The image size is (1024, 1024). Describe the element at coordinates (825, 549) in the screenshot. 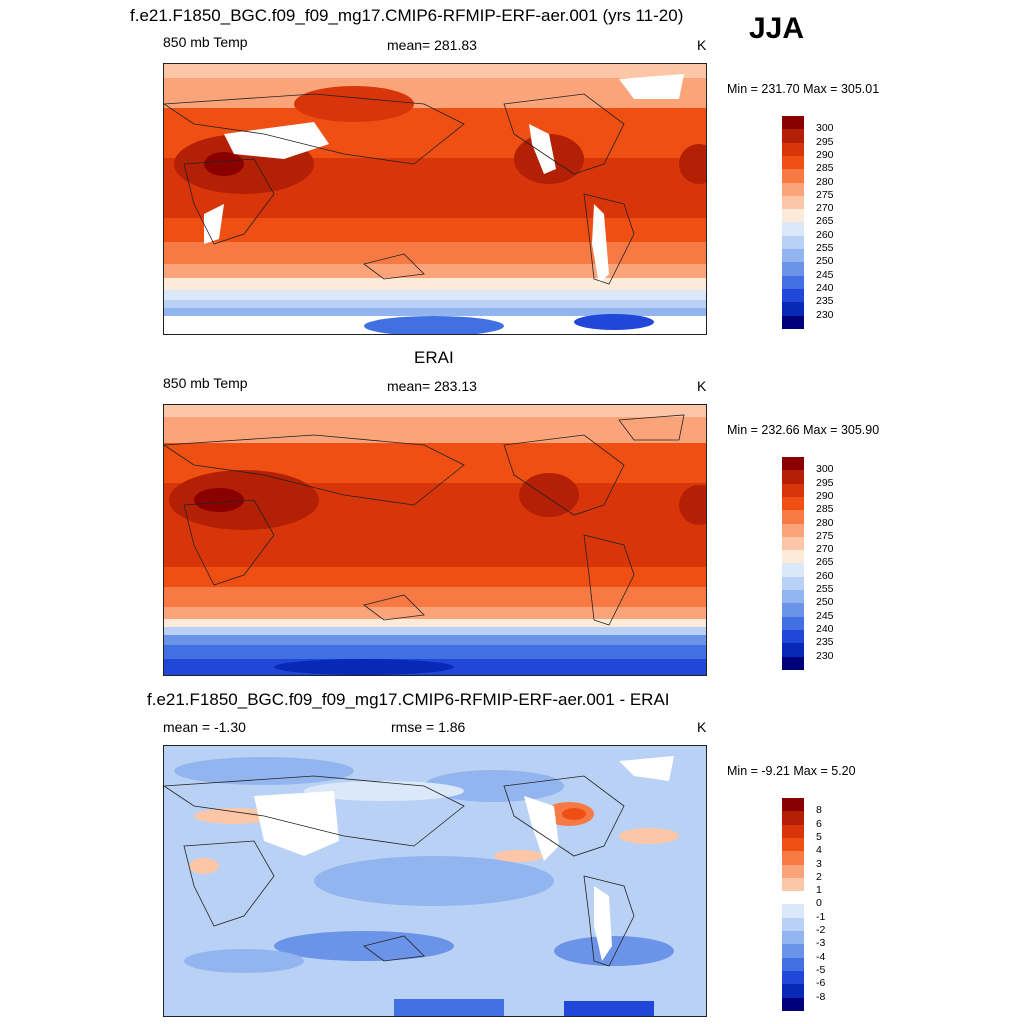

I see `colorbar-tick-label: 270` at that location.